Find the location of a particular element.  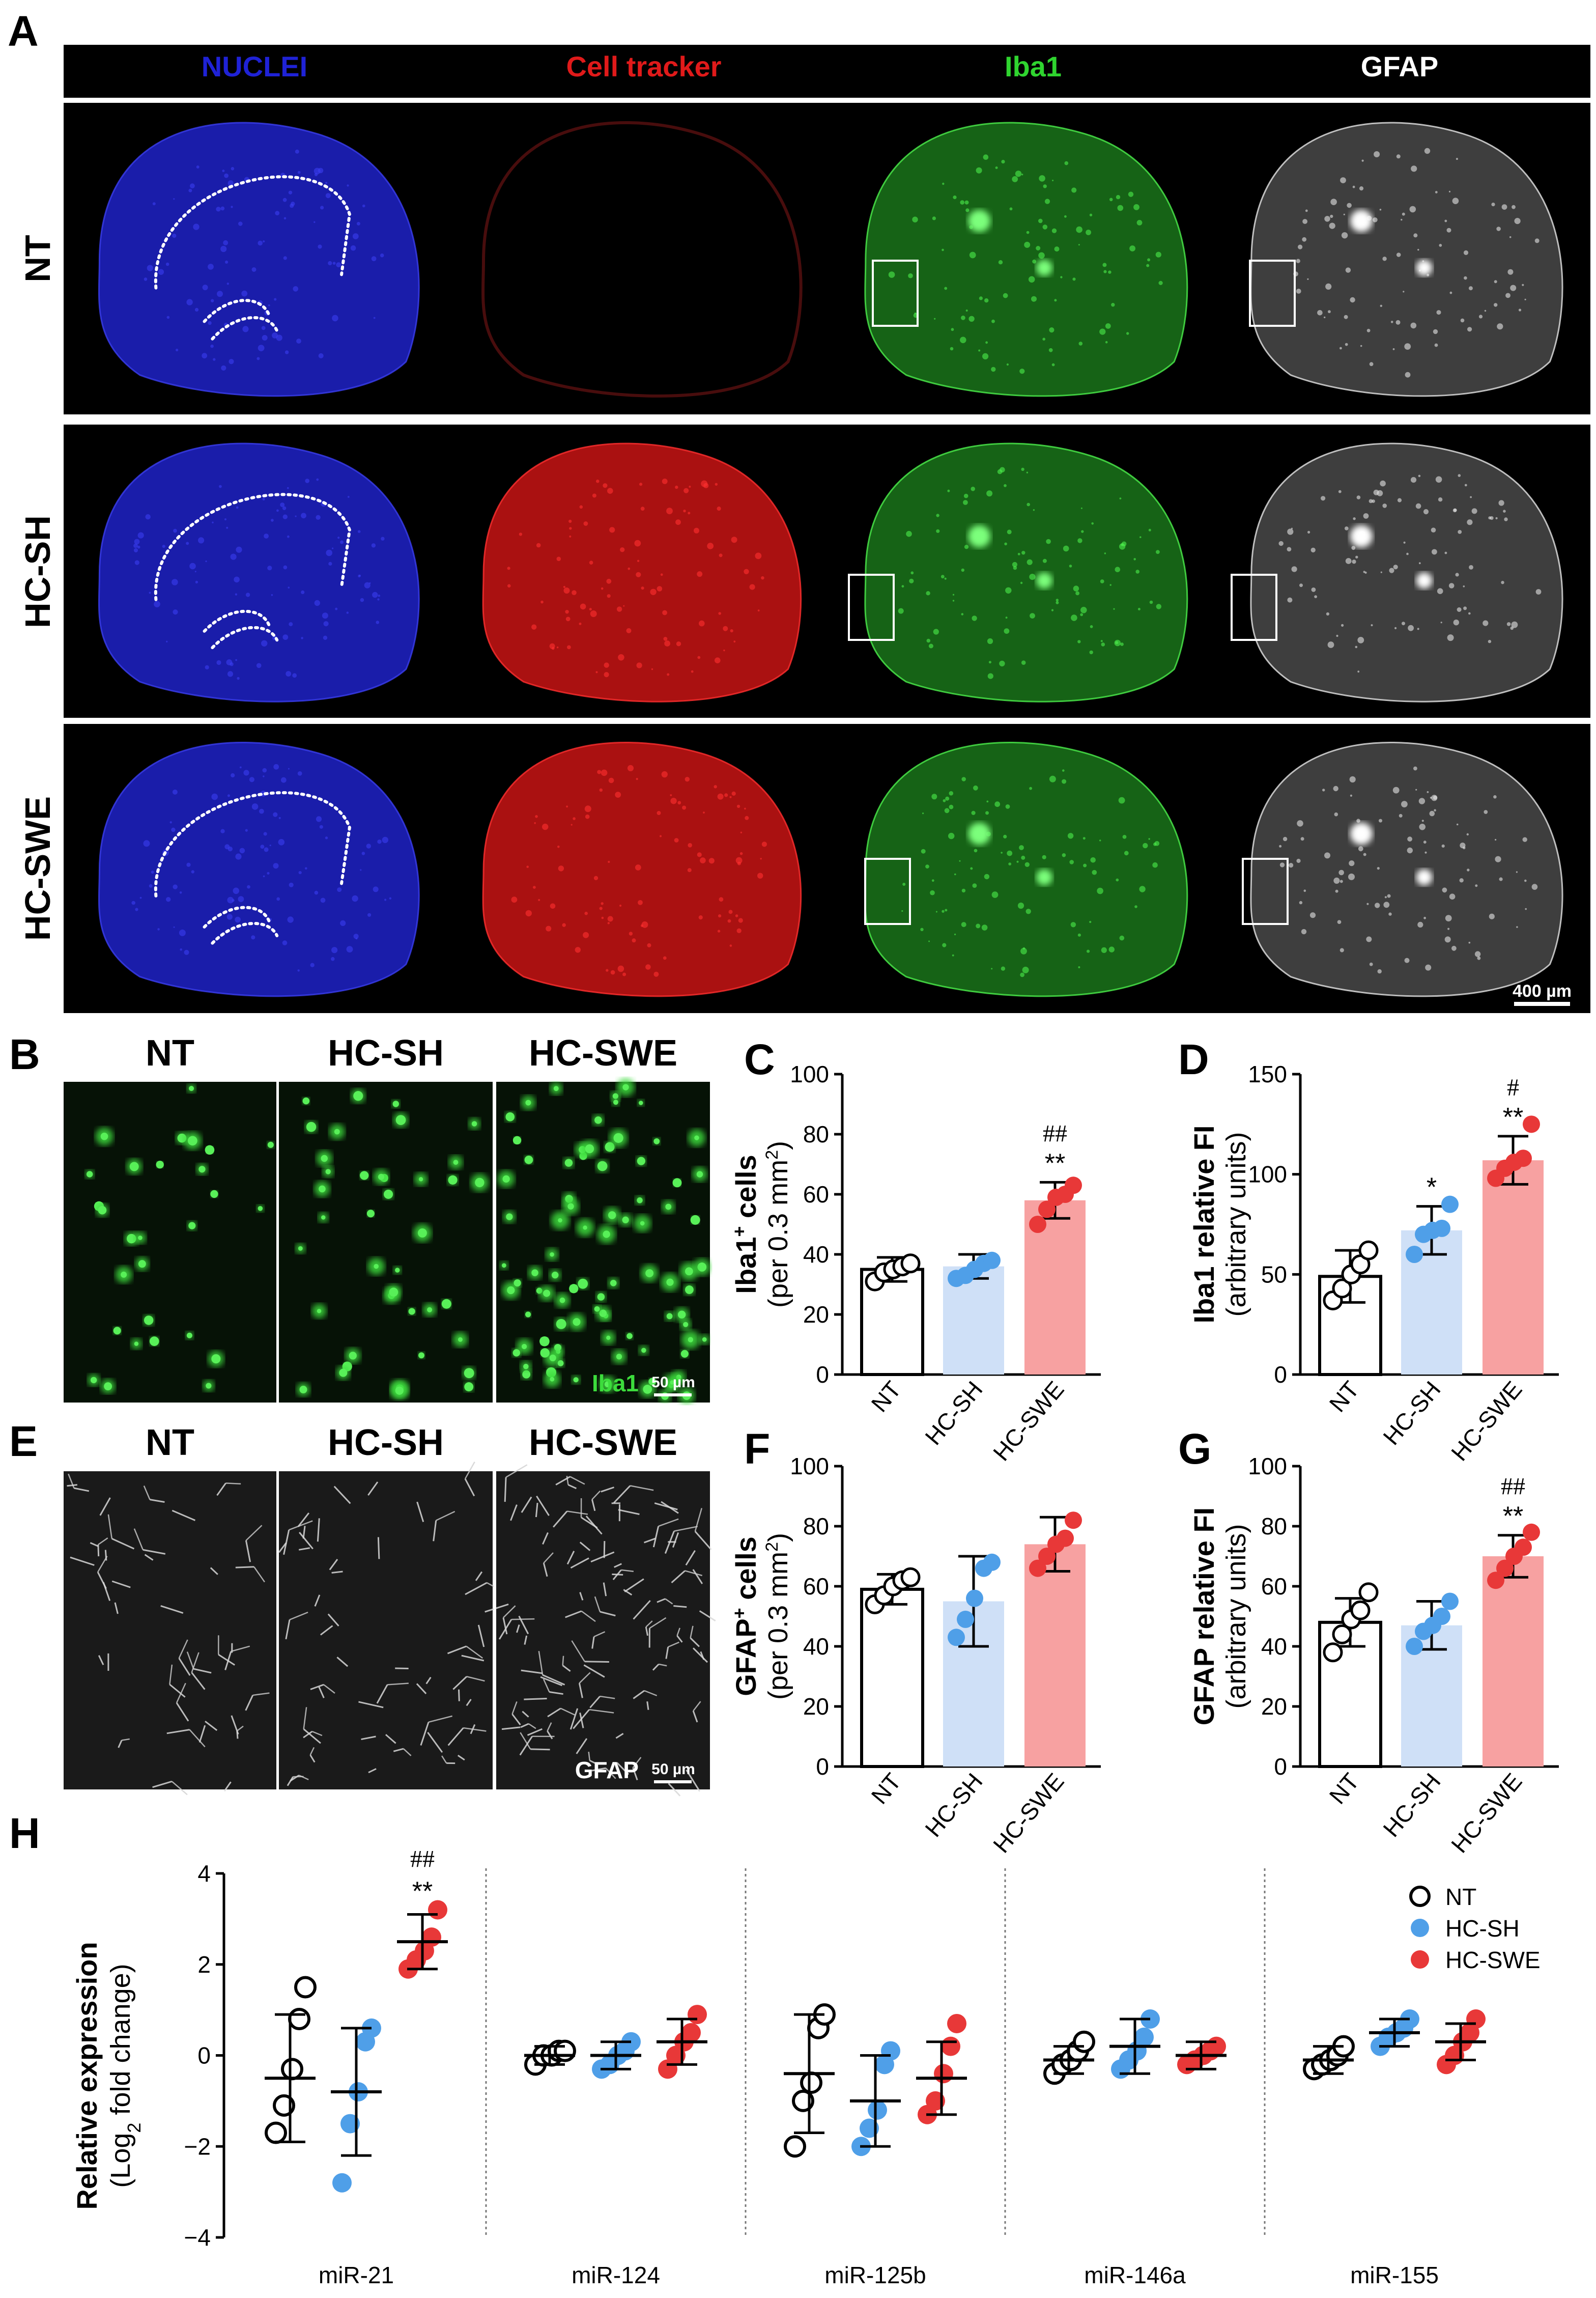

inset-box is located at coordinates (887, 892).